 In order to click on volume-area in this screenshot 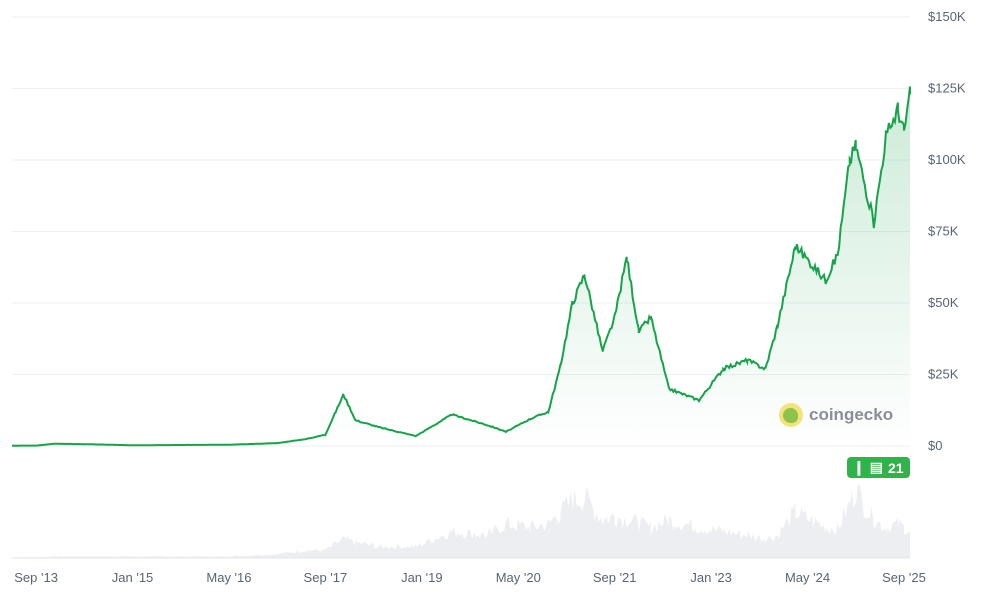, I will do `click(461, 521)`.